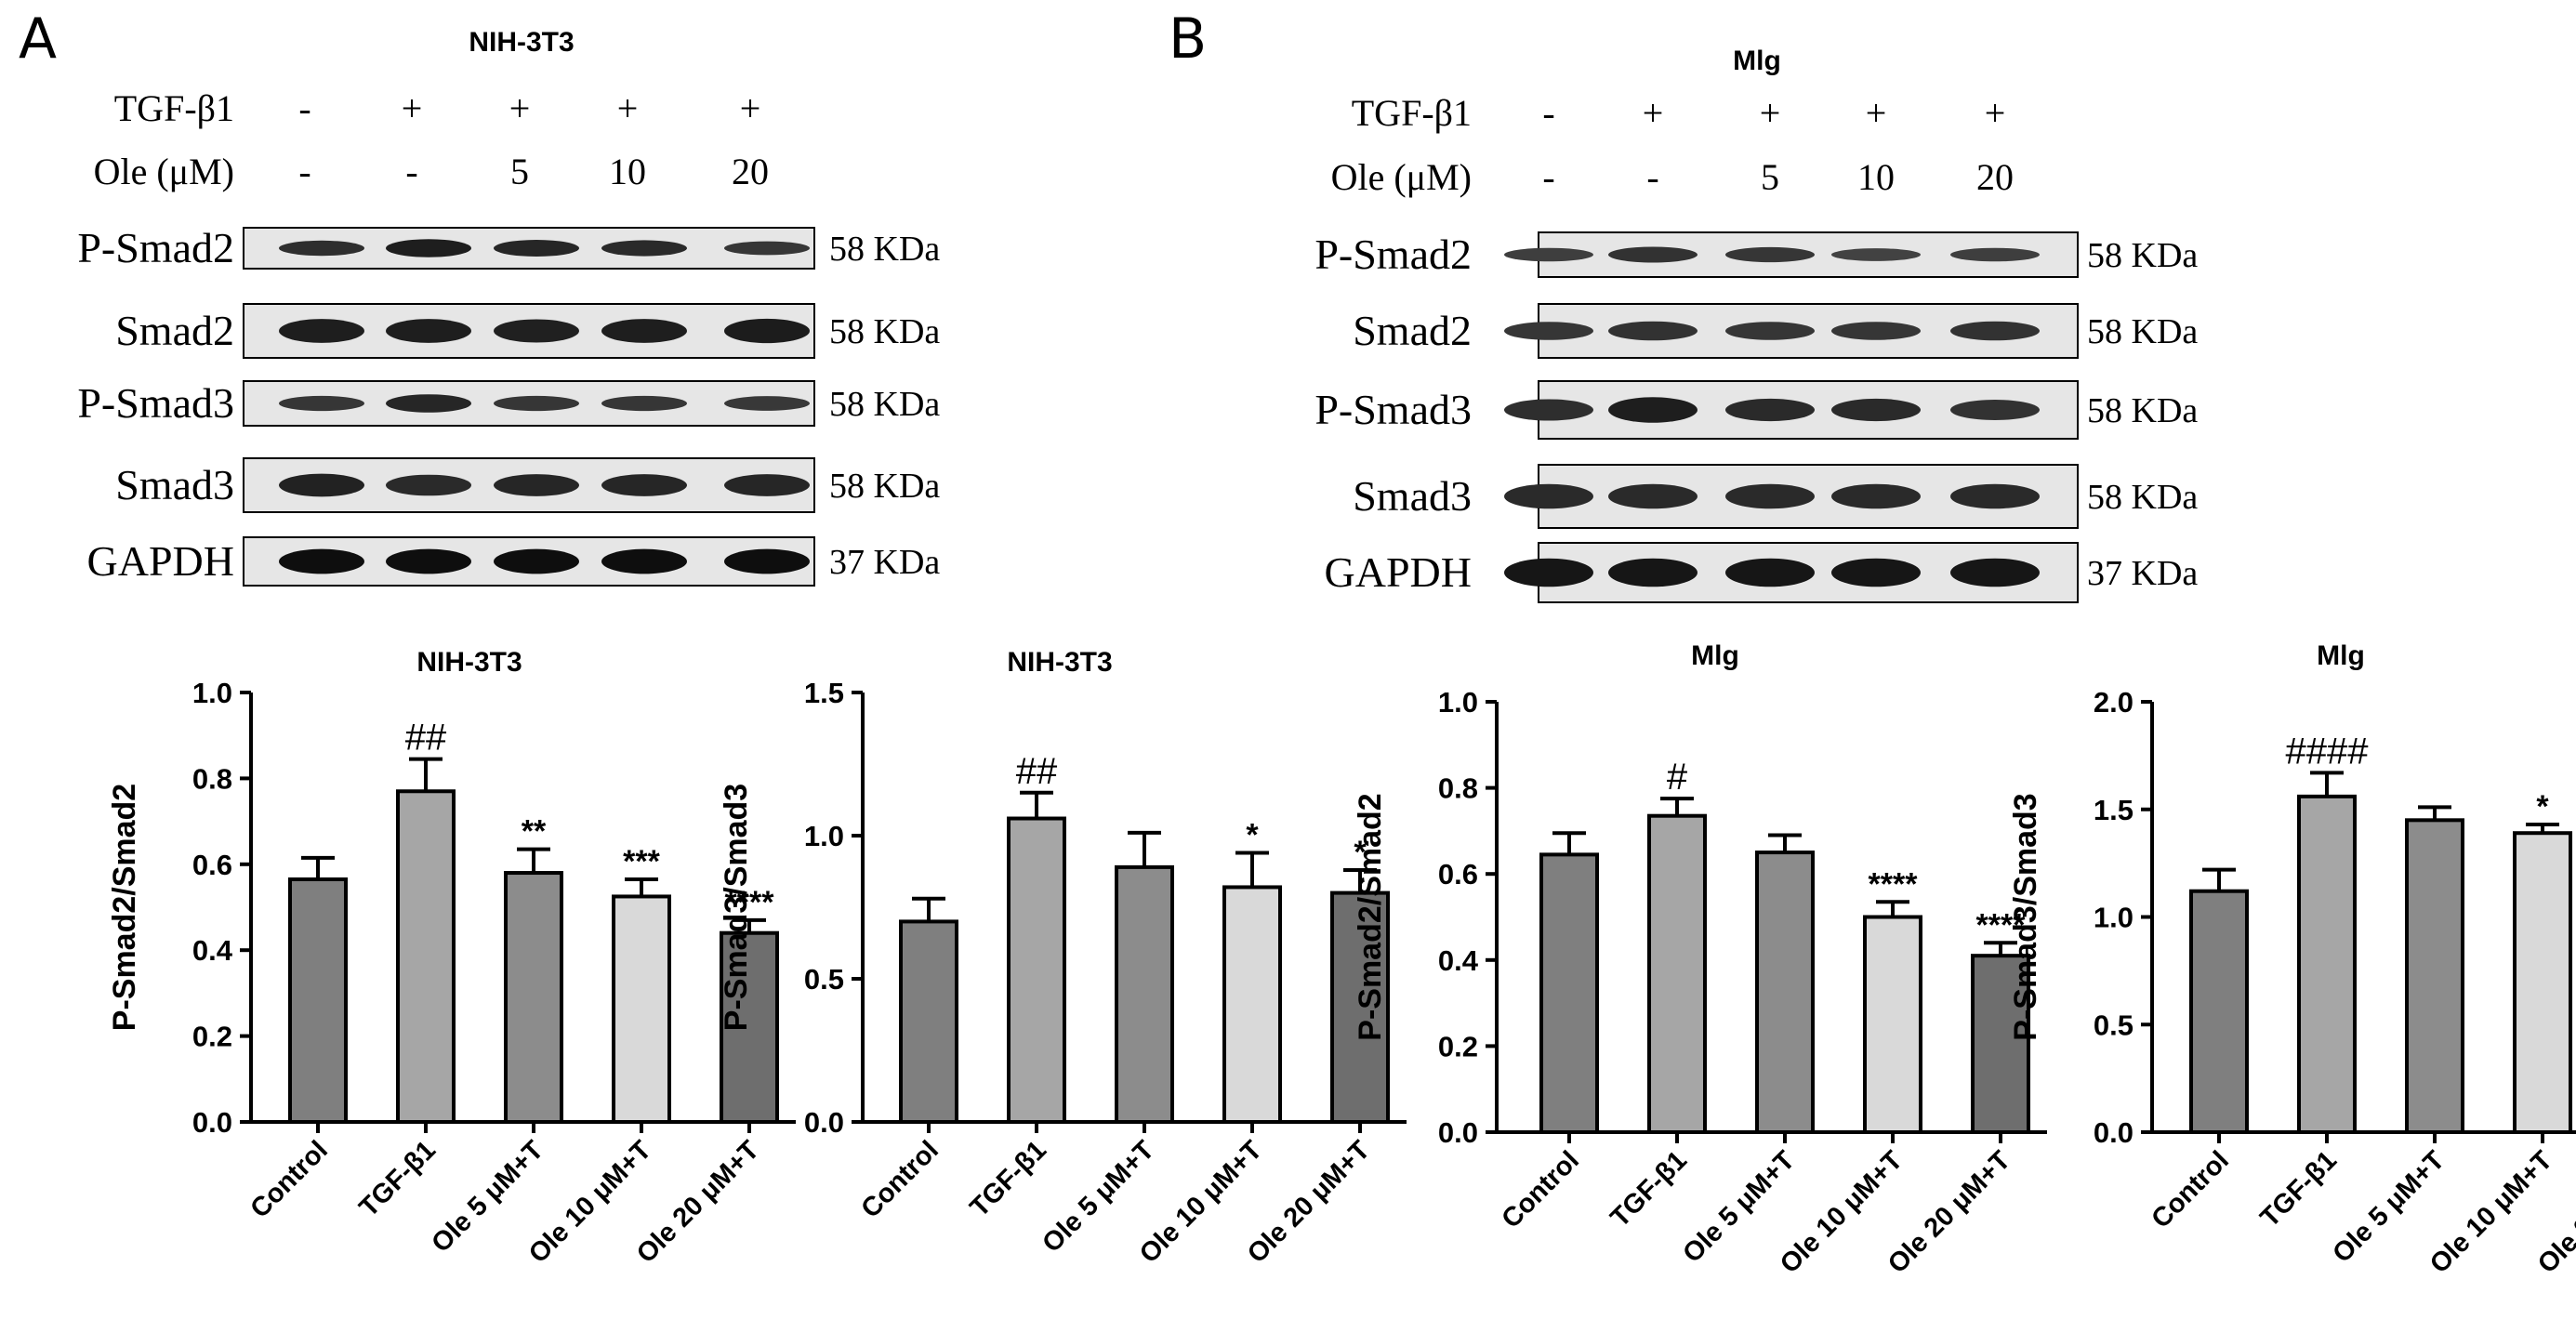  What do you see at coordinates (426, 738) in the screenshot?
I see `significance-marker: ##` at bounding box center [426, 738].